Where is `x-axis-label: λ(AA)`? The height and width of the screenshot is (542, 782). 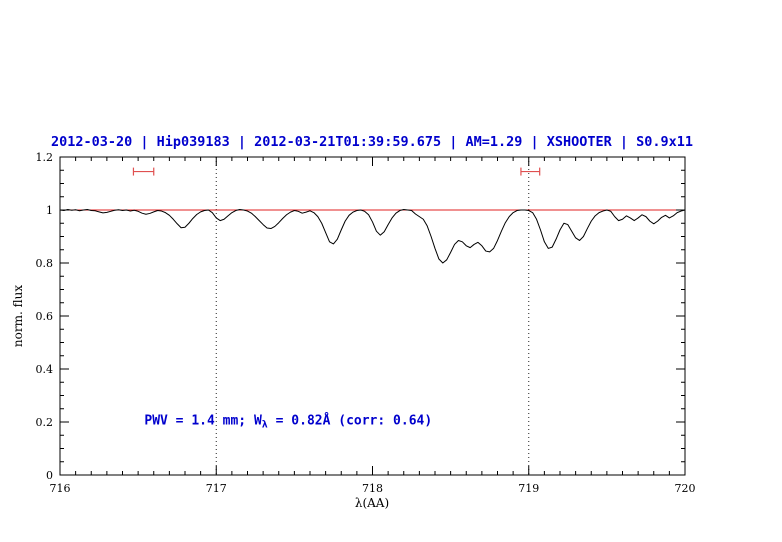 x-axis-label: λ(AA) is located at coordinates (372, 503).